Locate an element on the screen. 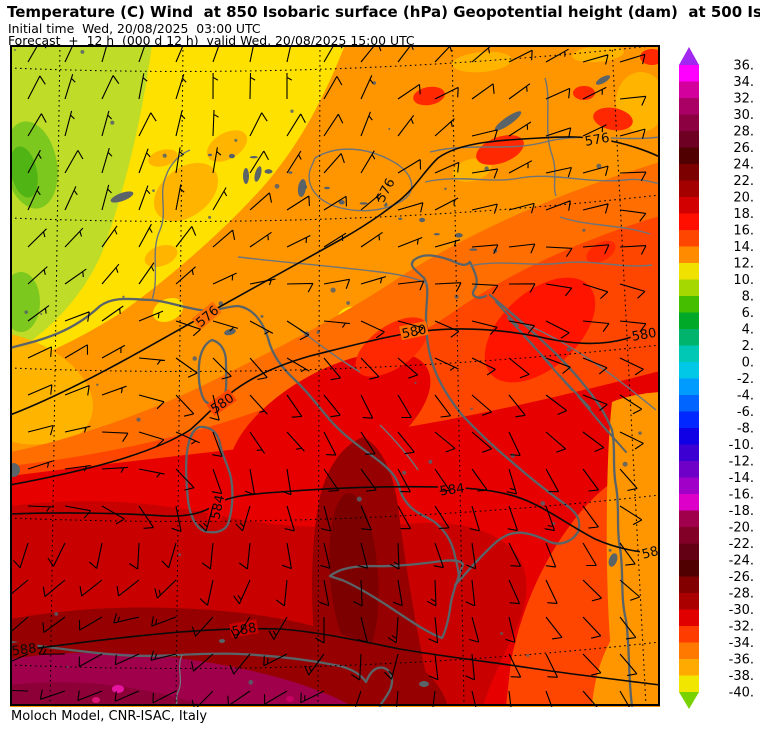  svg-text: 576 is located at coordinates (597, 140).